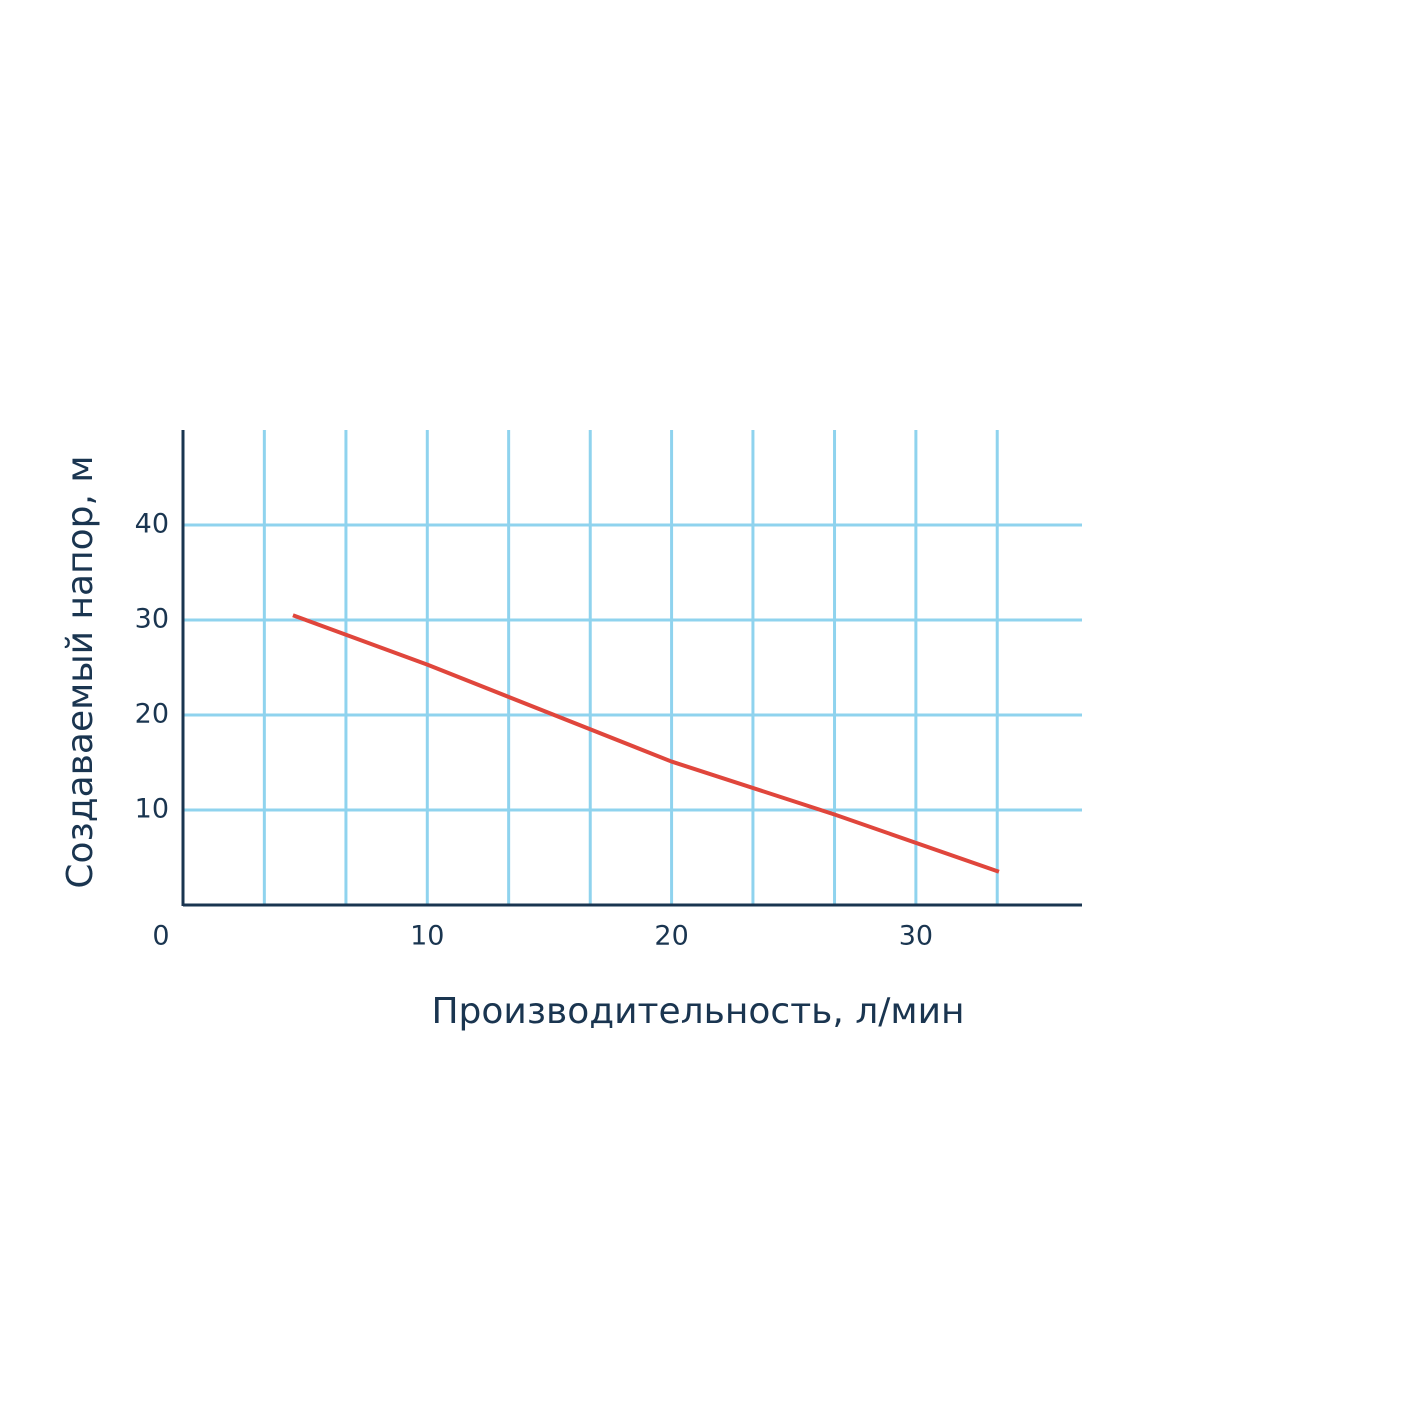 This screenshot has height=1425, width=1425. I want to click on x-tick-label: 0, so click(160, 936).